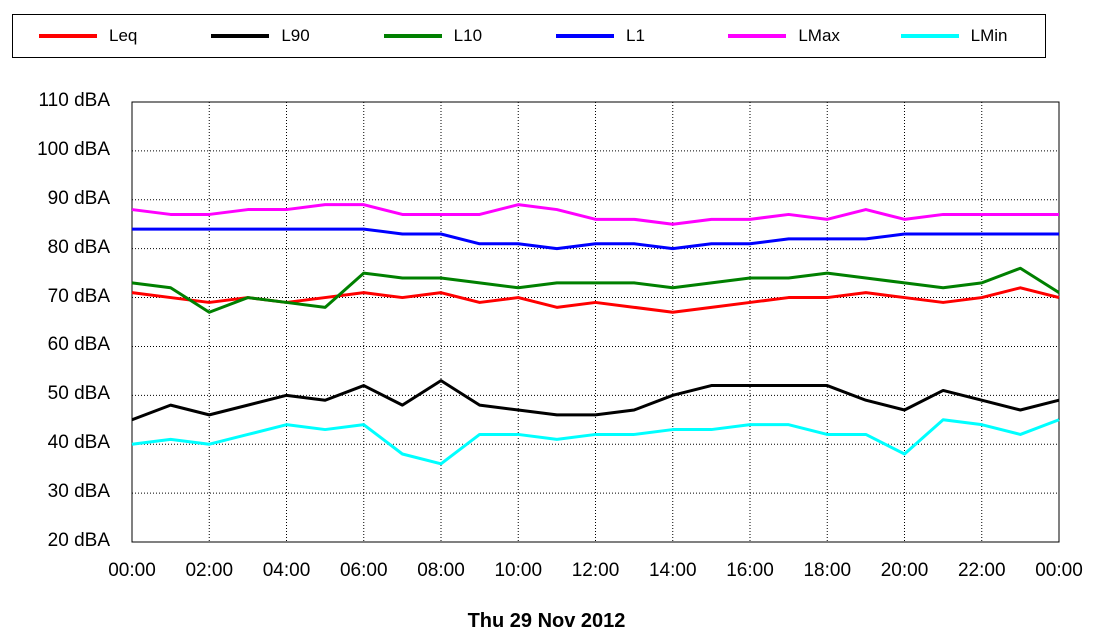 The image size is (1093, 634). What do you see at coordinates (78, 296) in the screenshot?
I see `y-tick-label: 70 dBA` at bounding box center [78, 296].